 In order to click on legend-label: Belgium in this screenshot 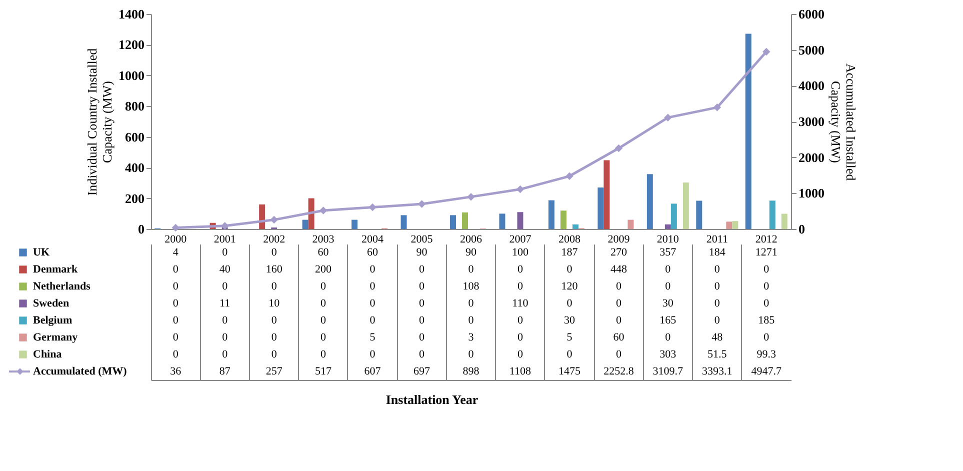, I will do `click(52, 320)`.